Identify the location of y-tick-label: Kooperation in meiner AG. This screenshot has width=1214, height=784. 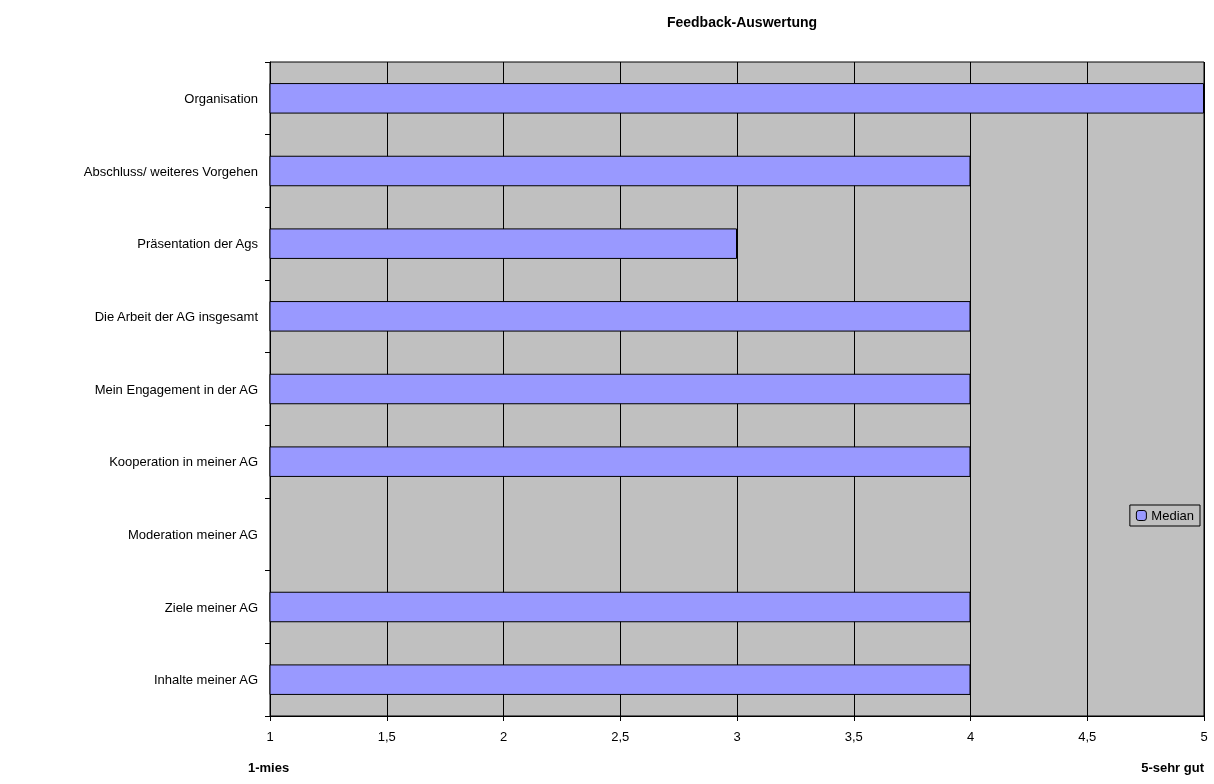
(183, 462).